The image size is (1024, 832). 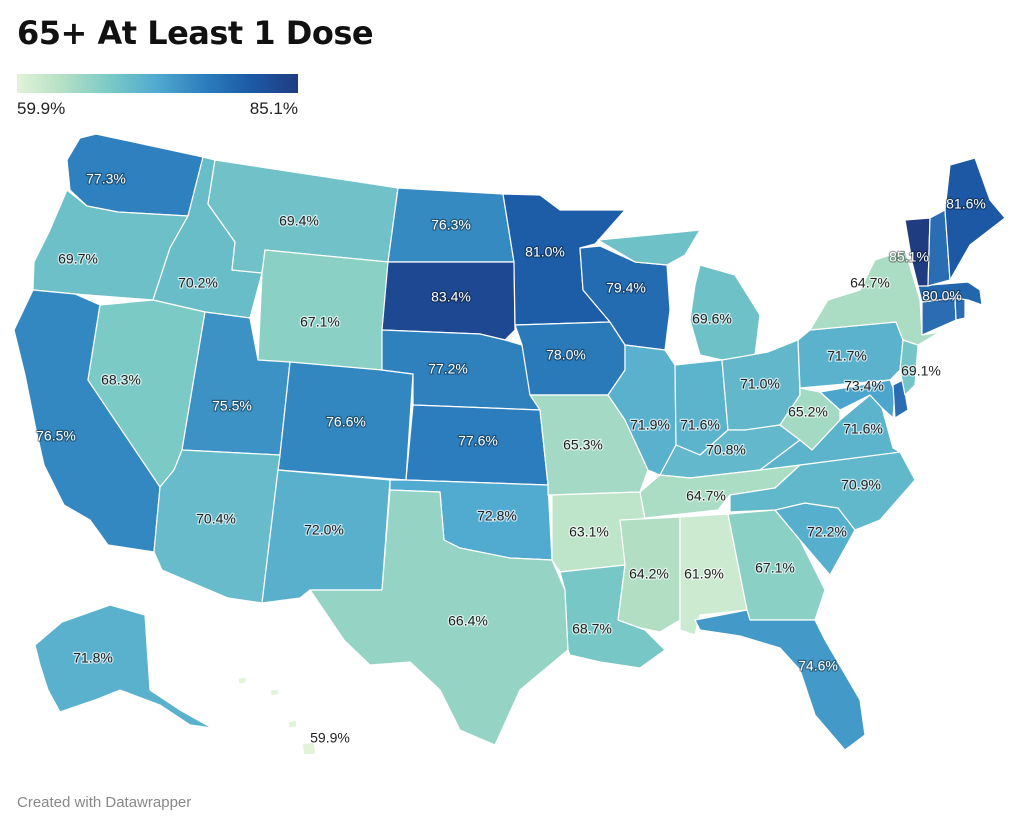 What do you see at coordinates (864, 386) in the screenshot?
I see `state-label-md: 73.4%` at bounding box center [864, 386].